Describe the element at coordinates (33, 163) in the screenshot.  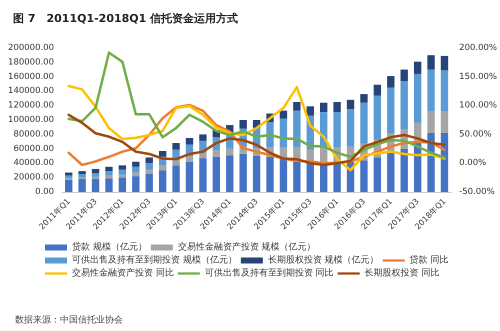
I see `y-tick-label: 40000.00` at that location.